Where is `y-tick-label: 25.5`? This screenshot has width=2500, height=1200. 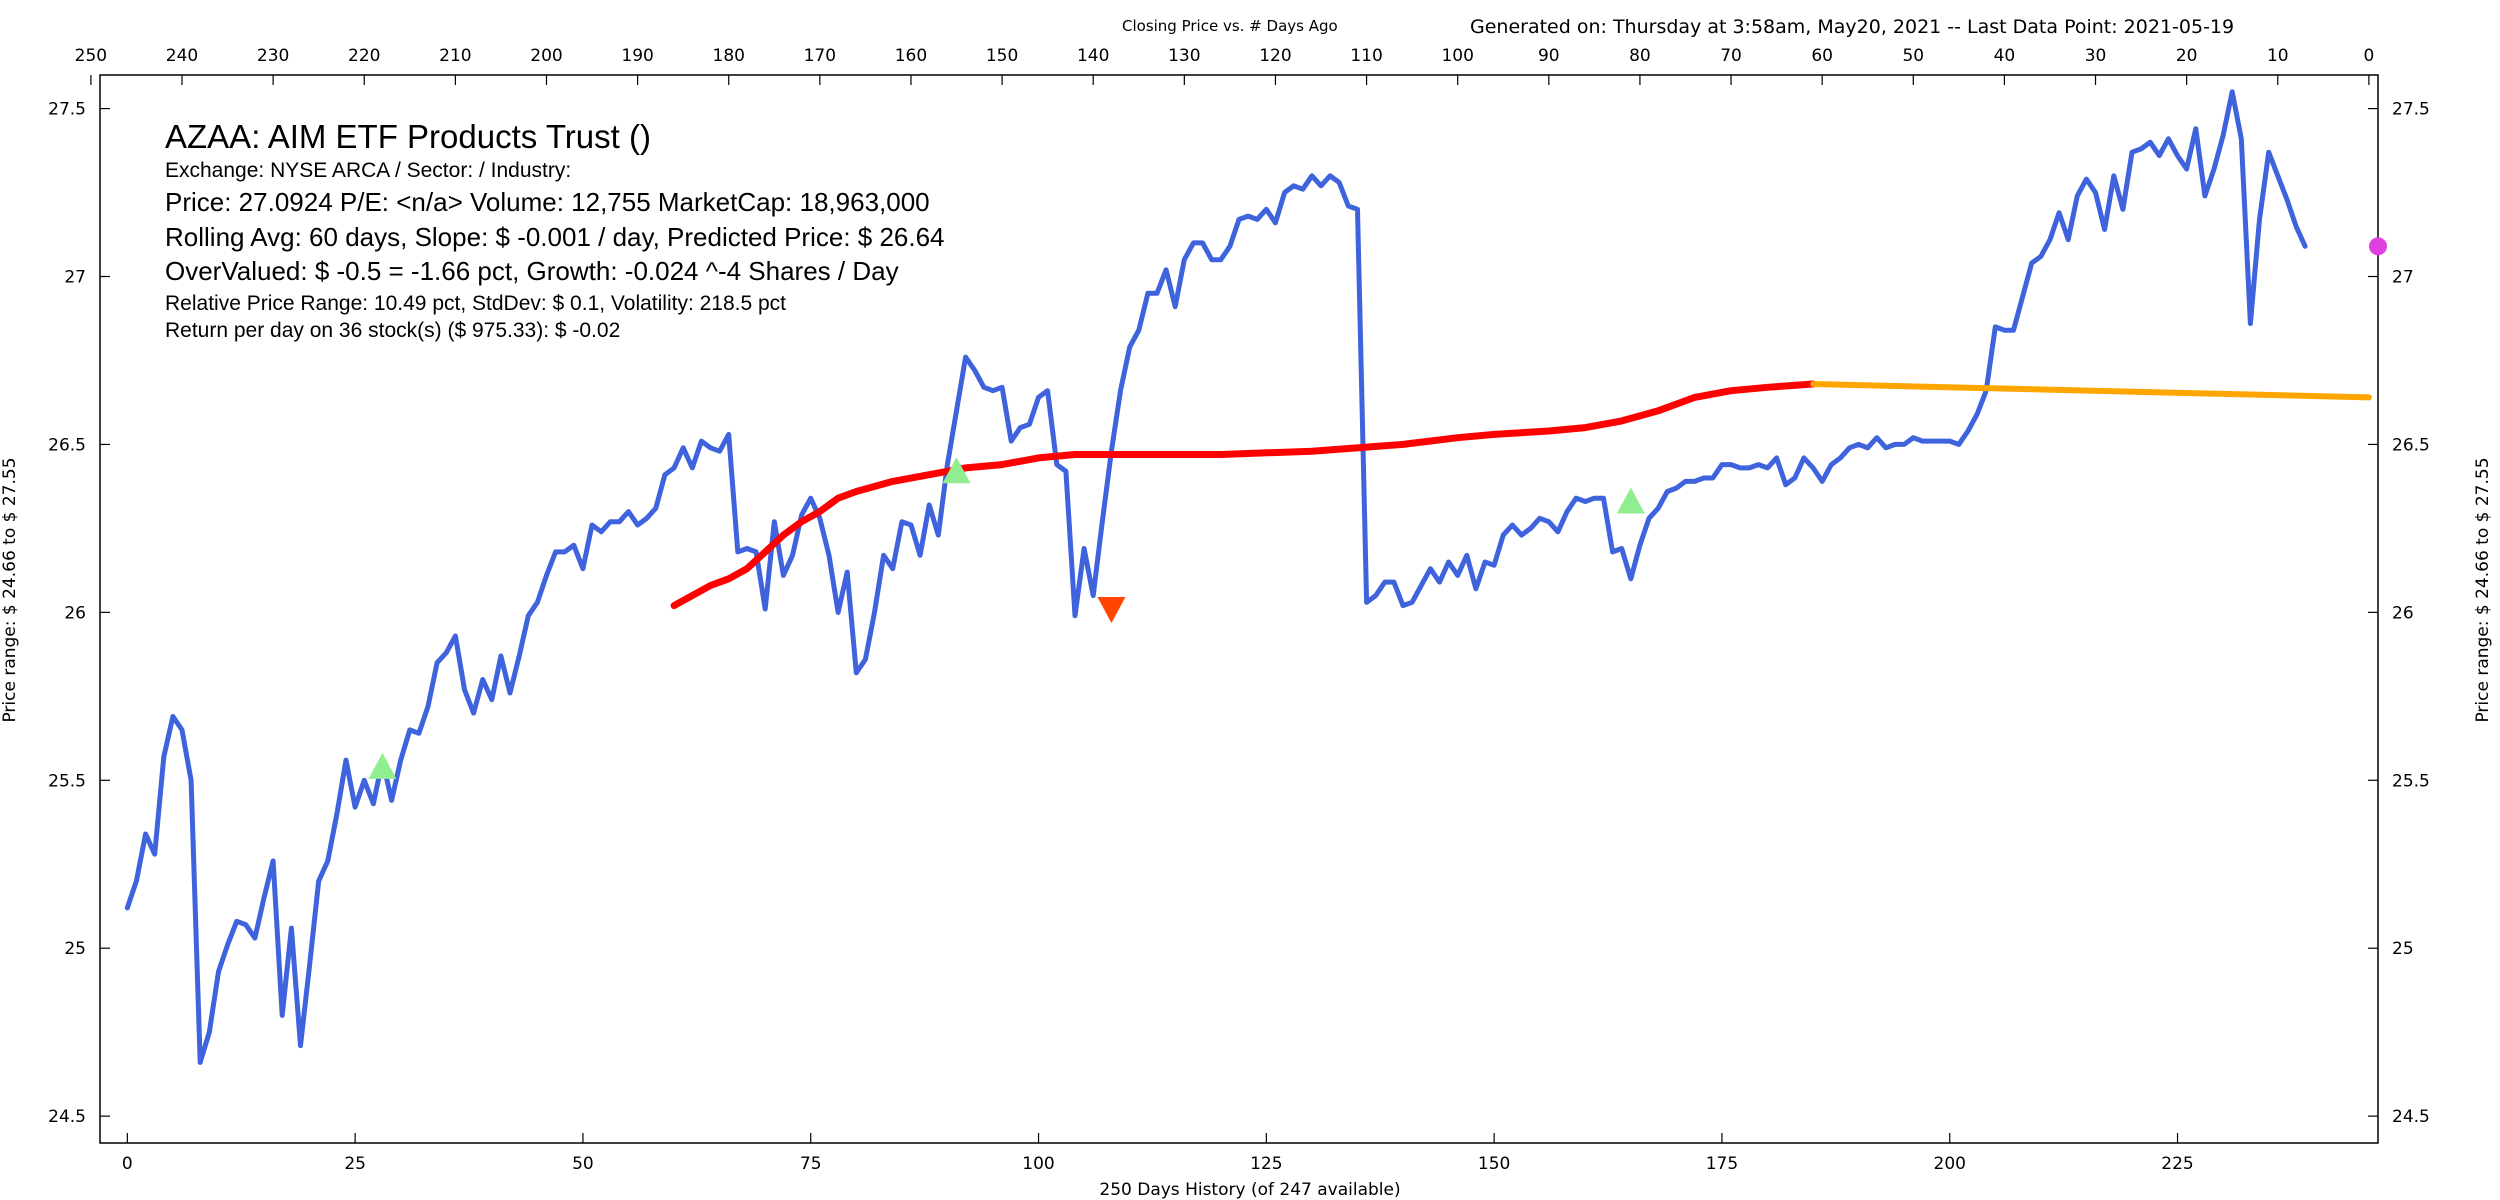
y-tick-label: 25.5 is located at coordinates (67, 781).